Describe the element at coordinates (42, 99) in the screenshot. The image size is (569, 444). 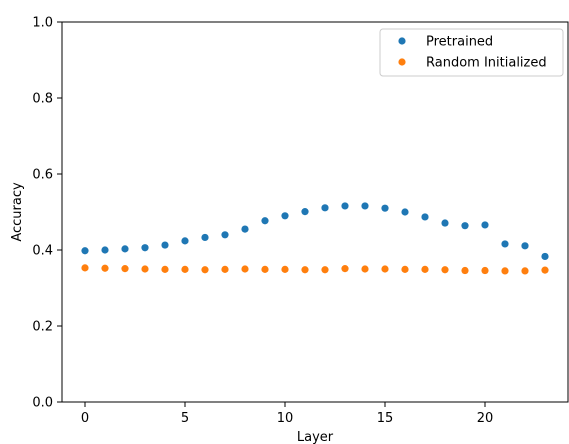
I see `y-tick-label: 0.8` at that location.